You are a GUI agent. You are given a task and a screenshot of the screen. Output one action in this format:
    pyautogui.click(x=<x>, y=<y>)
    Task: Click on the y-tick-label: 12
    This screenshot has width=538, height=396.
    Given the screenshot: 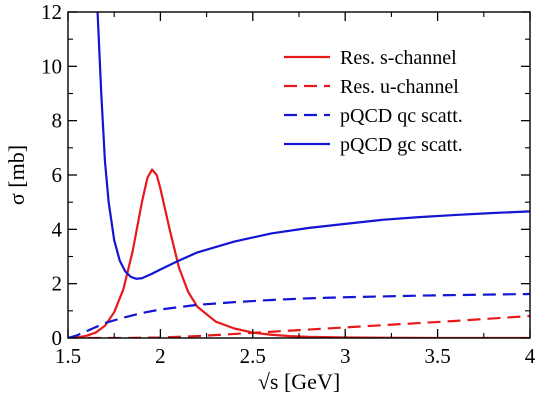 What is the action you would take?
    pyautogui.click(x=51, y=12)
    